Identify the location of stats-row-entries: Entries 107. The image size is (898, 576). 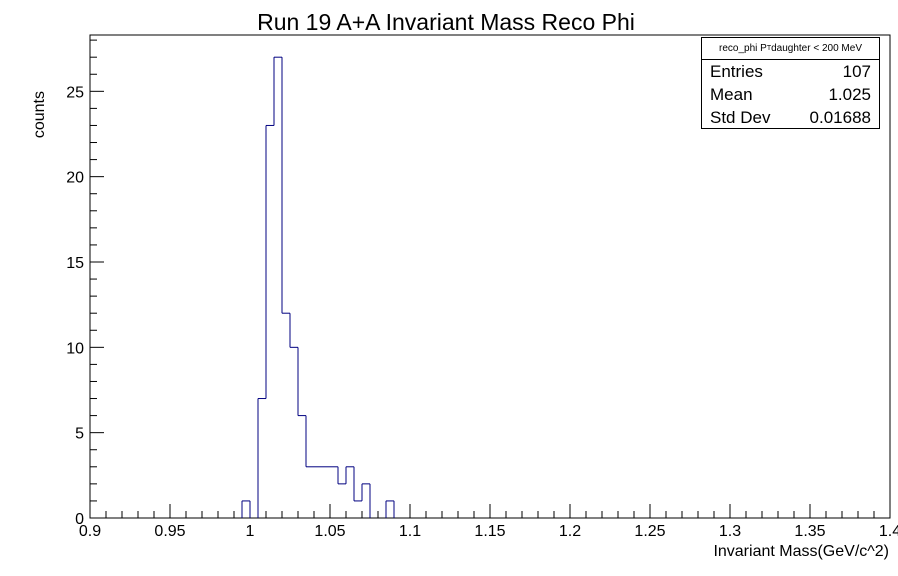
(790, 71).